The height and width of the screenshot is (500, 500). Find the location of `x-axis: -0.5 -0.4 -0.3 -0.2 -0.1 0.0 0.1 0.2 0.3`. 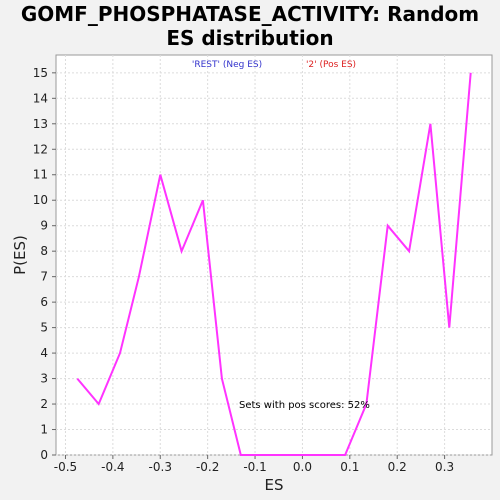

x-axis: -0.5 -0.4 -0.3 -0.2 -0.1 0.0 0.1 0.2 0.3 is located at coordinates (254, 464).